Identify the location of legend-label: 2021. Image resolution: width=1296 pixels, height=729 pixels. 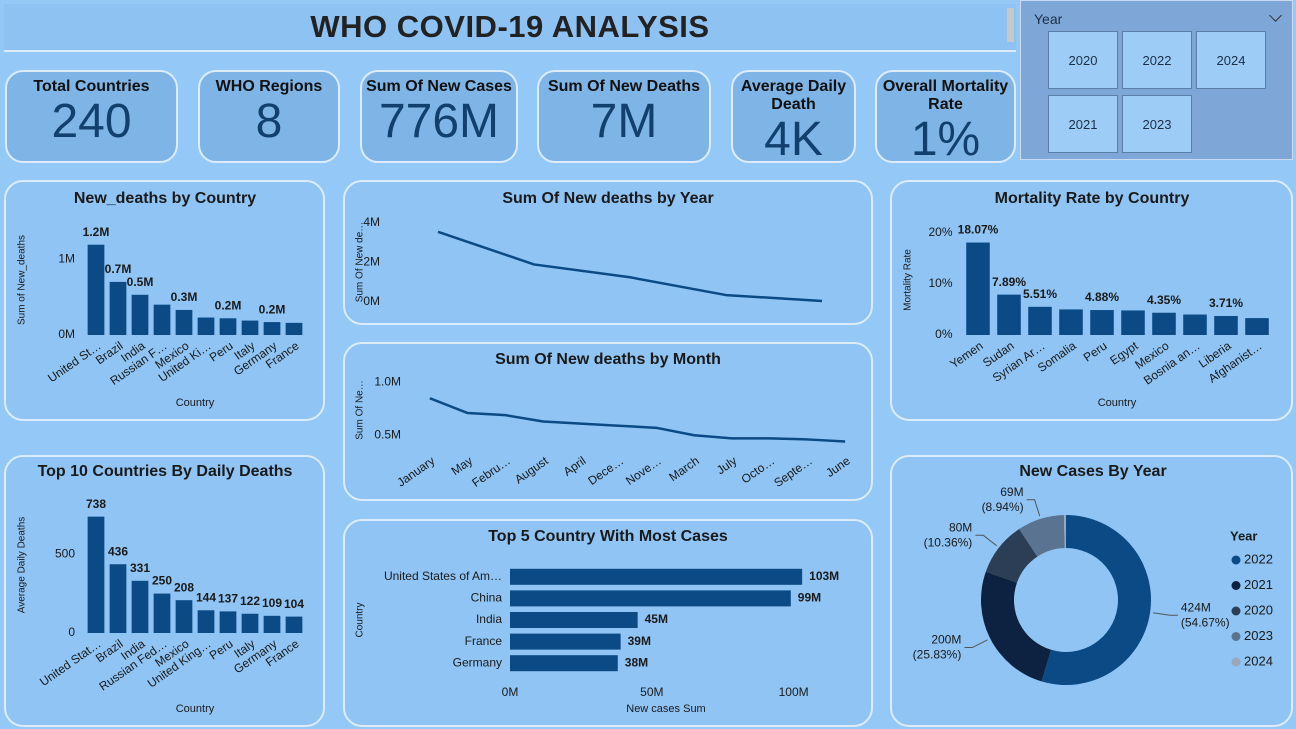
(1258, 584).